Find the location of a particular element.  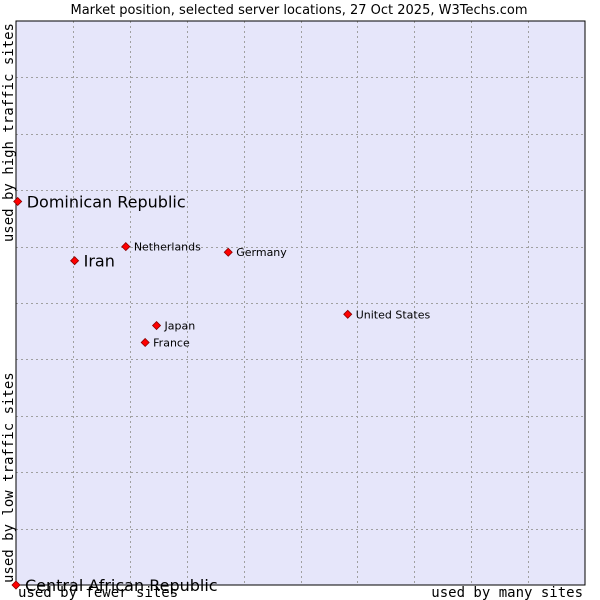

point-label: Japan is located at coordinates (180, 326).